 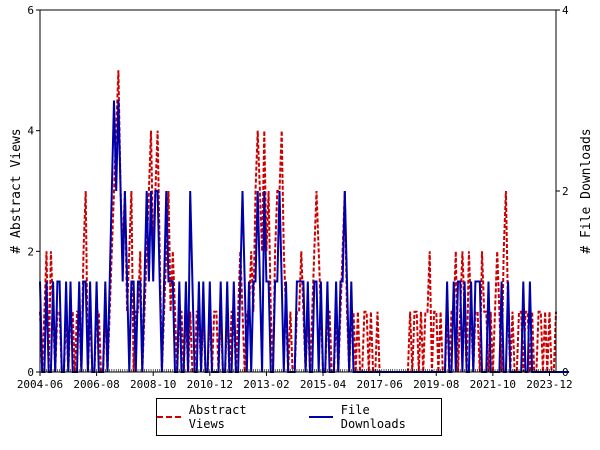 What do you see at coordinates (30, 372) in the screenshot?
I see `y-left-tick-label: 0` at bounding box center [30, 372].